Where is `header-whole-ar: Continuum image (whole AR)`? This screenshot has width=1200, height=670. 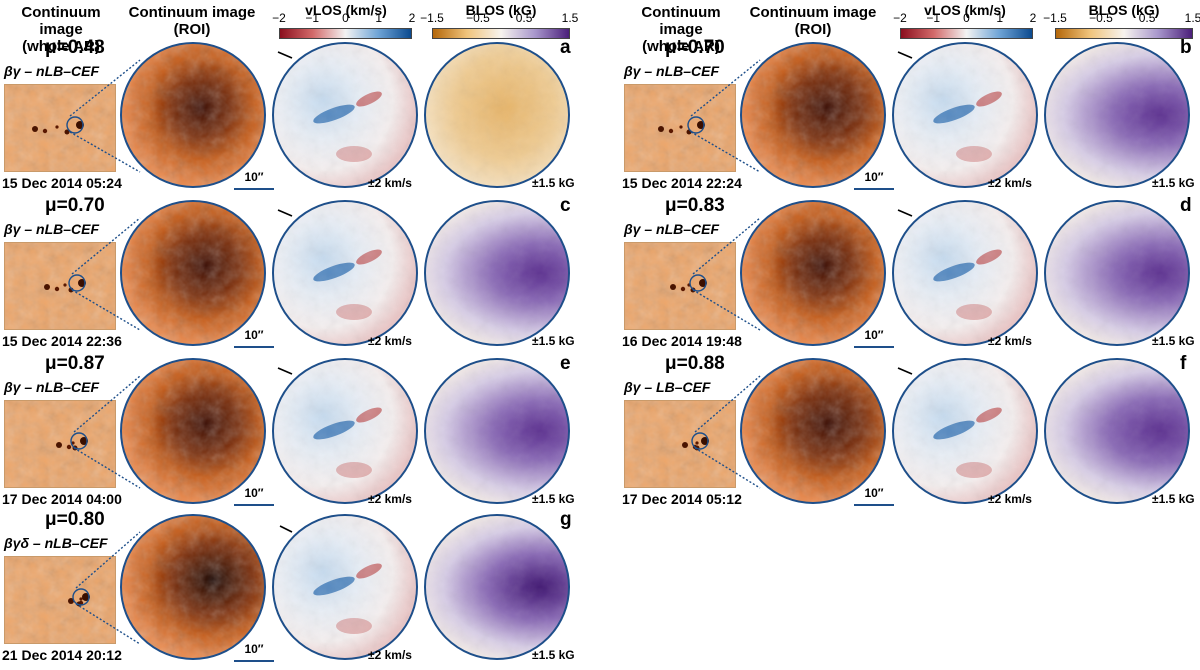 header-whole-ar: Continuum image (whole AR) is located at coordinates (61, 29).